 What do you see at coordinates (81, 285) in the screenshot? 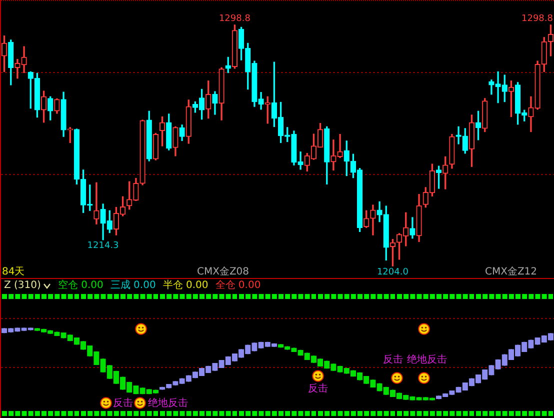
I see `text: 空仓 0.00` at bounding box center [81, 285].